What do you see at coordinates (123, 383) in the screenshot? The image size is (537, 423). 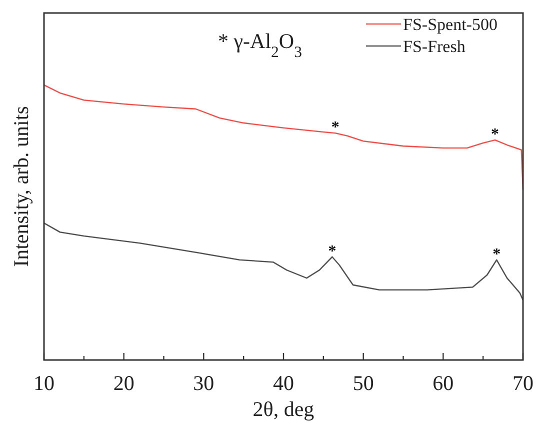 I see `x-tick-label: 20` at bounding box center [123, 383].